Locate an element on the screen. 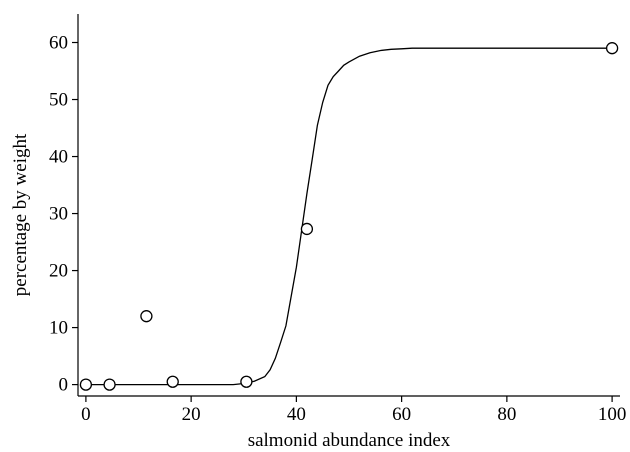  x-tick-label: 0 is located at coordinates (86, 414).